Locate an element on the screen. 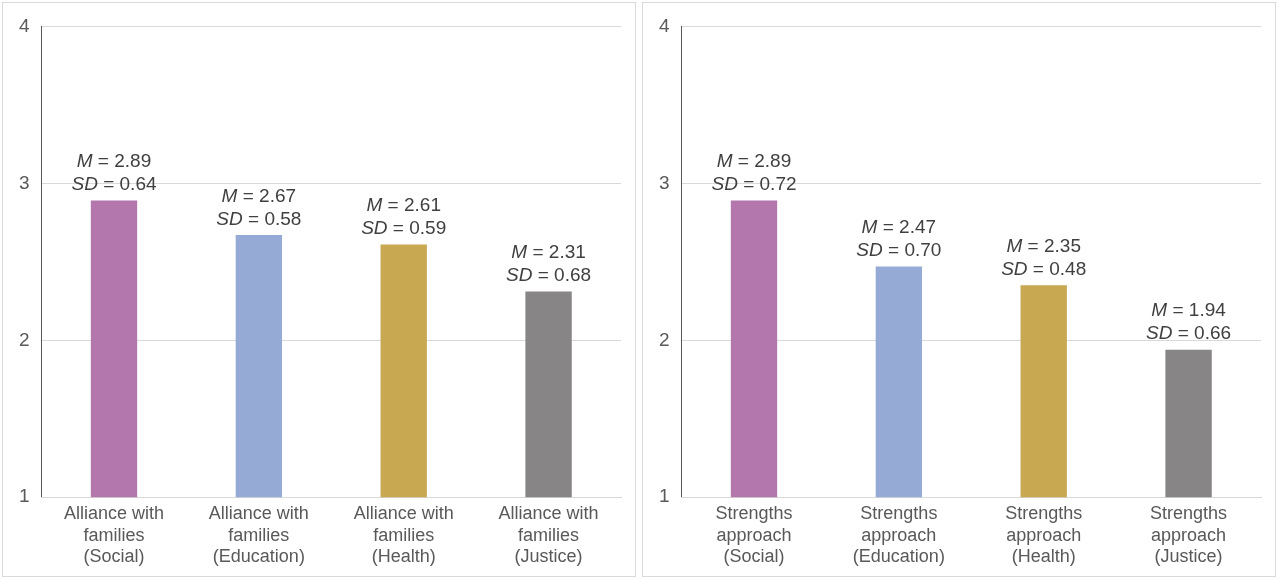 Image resolution: width=1284 pixels, height=579 pixels. data-label: M = 2.89 SD = 0.72 is located at coordinates (754, 172).